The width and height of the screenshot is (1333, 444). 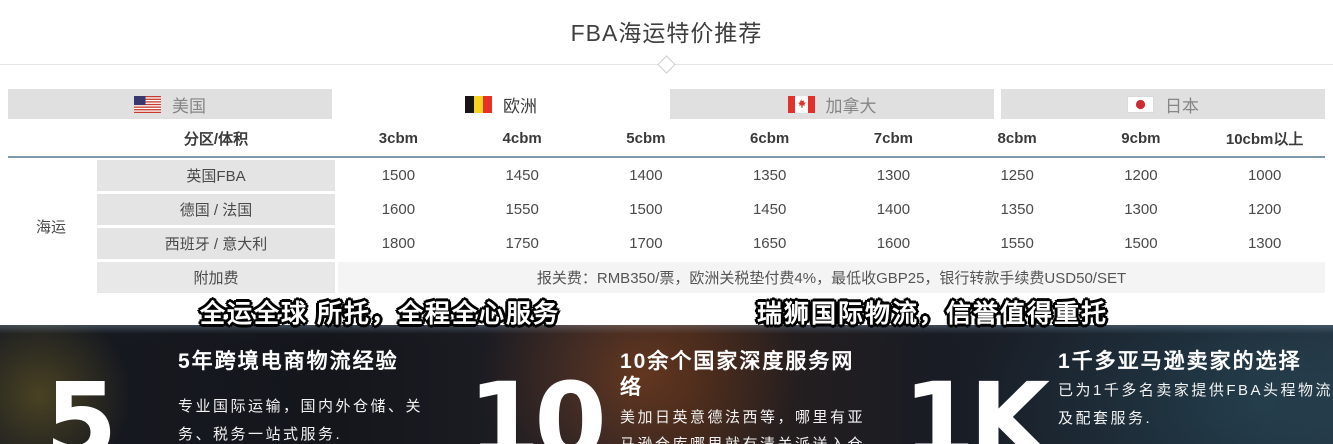 I want to click on slogan-right: 瑞狮国际物流，信誉值得重托, so click(x=933, y=314).